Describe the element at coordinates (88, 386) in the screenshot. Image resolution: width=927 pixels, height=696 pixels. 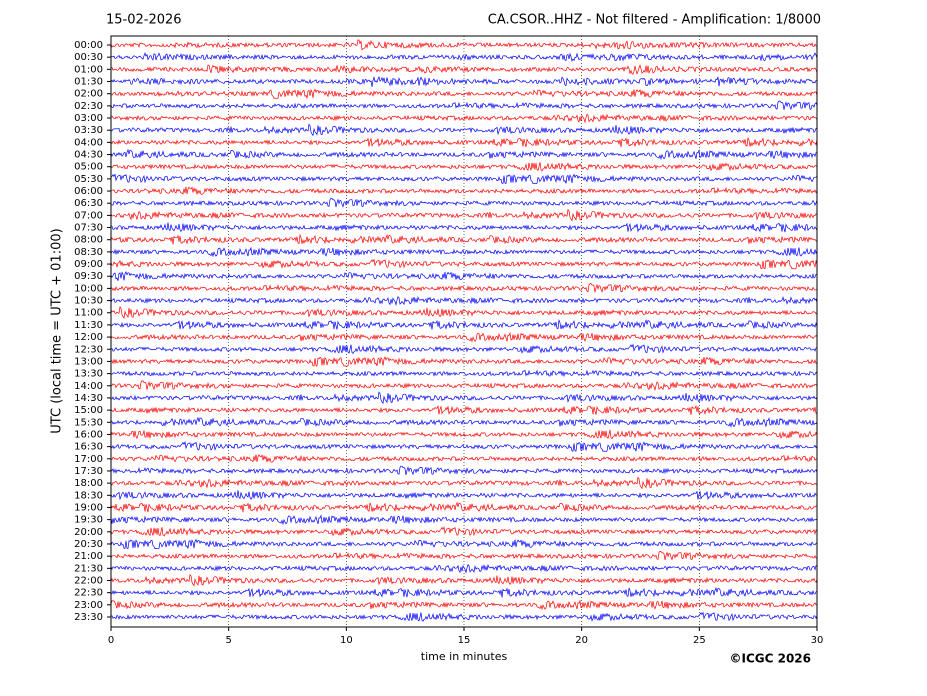
I see `y-tick-label: 14:00` at that location.